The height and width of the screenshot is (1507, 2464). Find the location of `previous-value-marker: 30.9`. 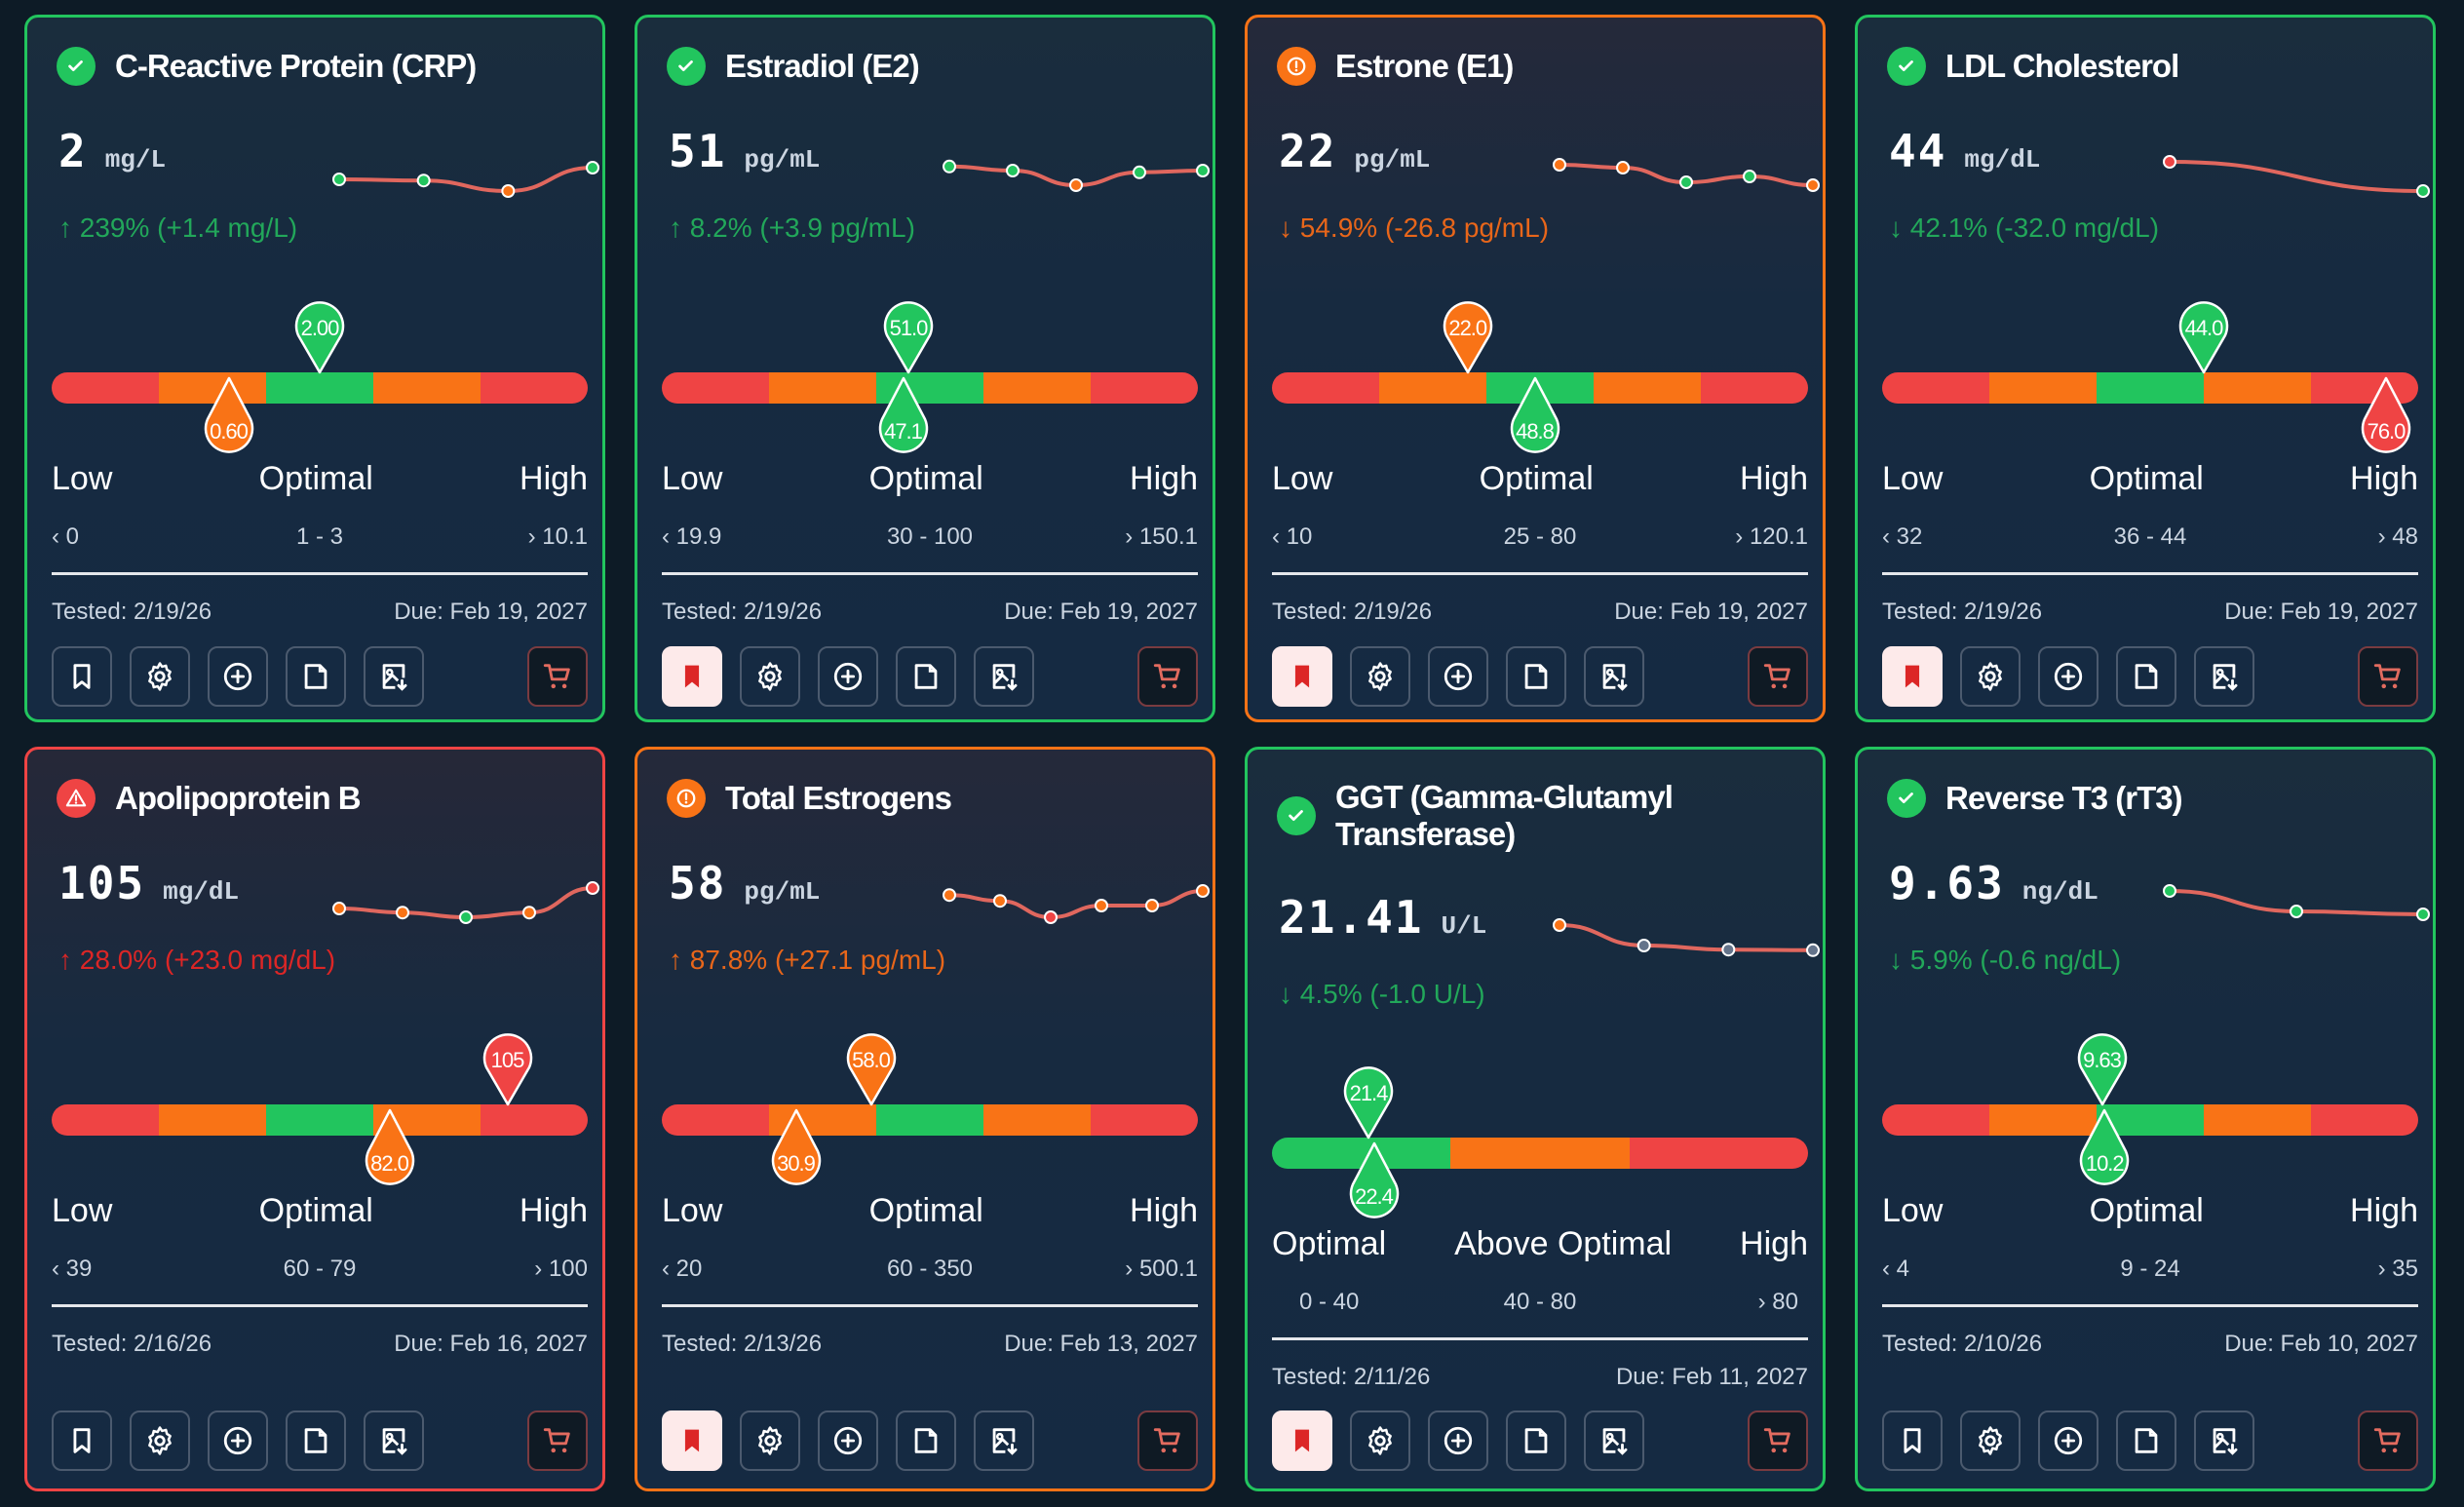

previous-value-marker: 30.9 is located at coordinates (796, 1147).